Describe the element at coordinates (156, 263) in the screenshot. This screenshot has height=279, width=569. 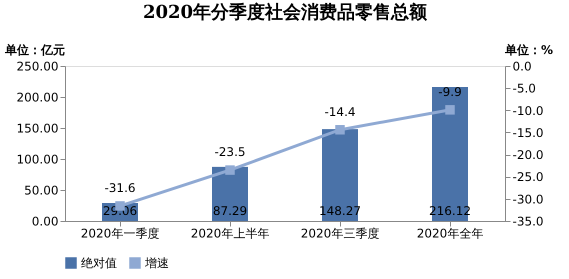
I see `legend-label: 增速` at that location.